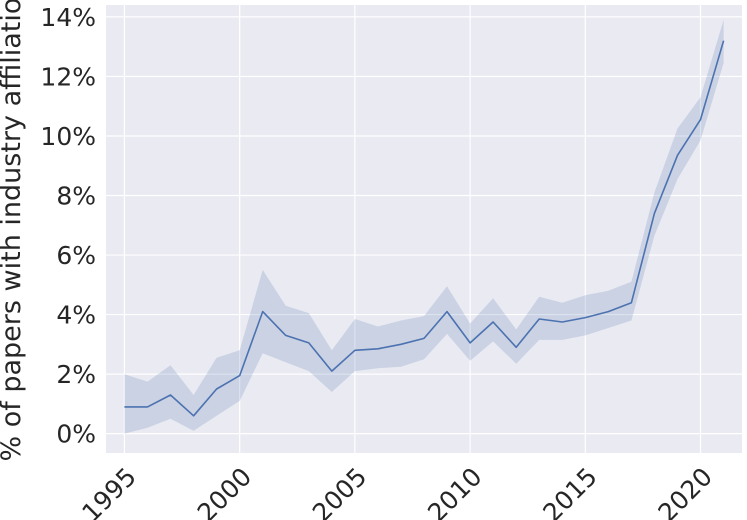  Describe the element at coordinates (68, 136) in the screenshot. I see `y-tick-label: 10%` at that location.